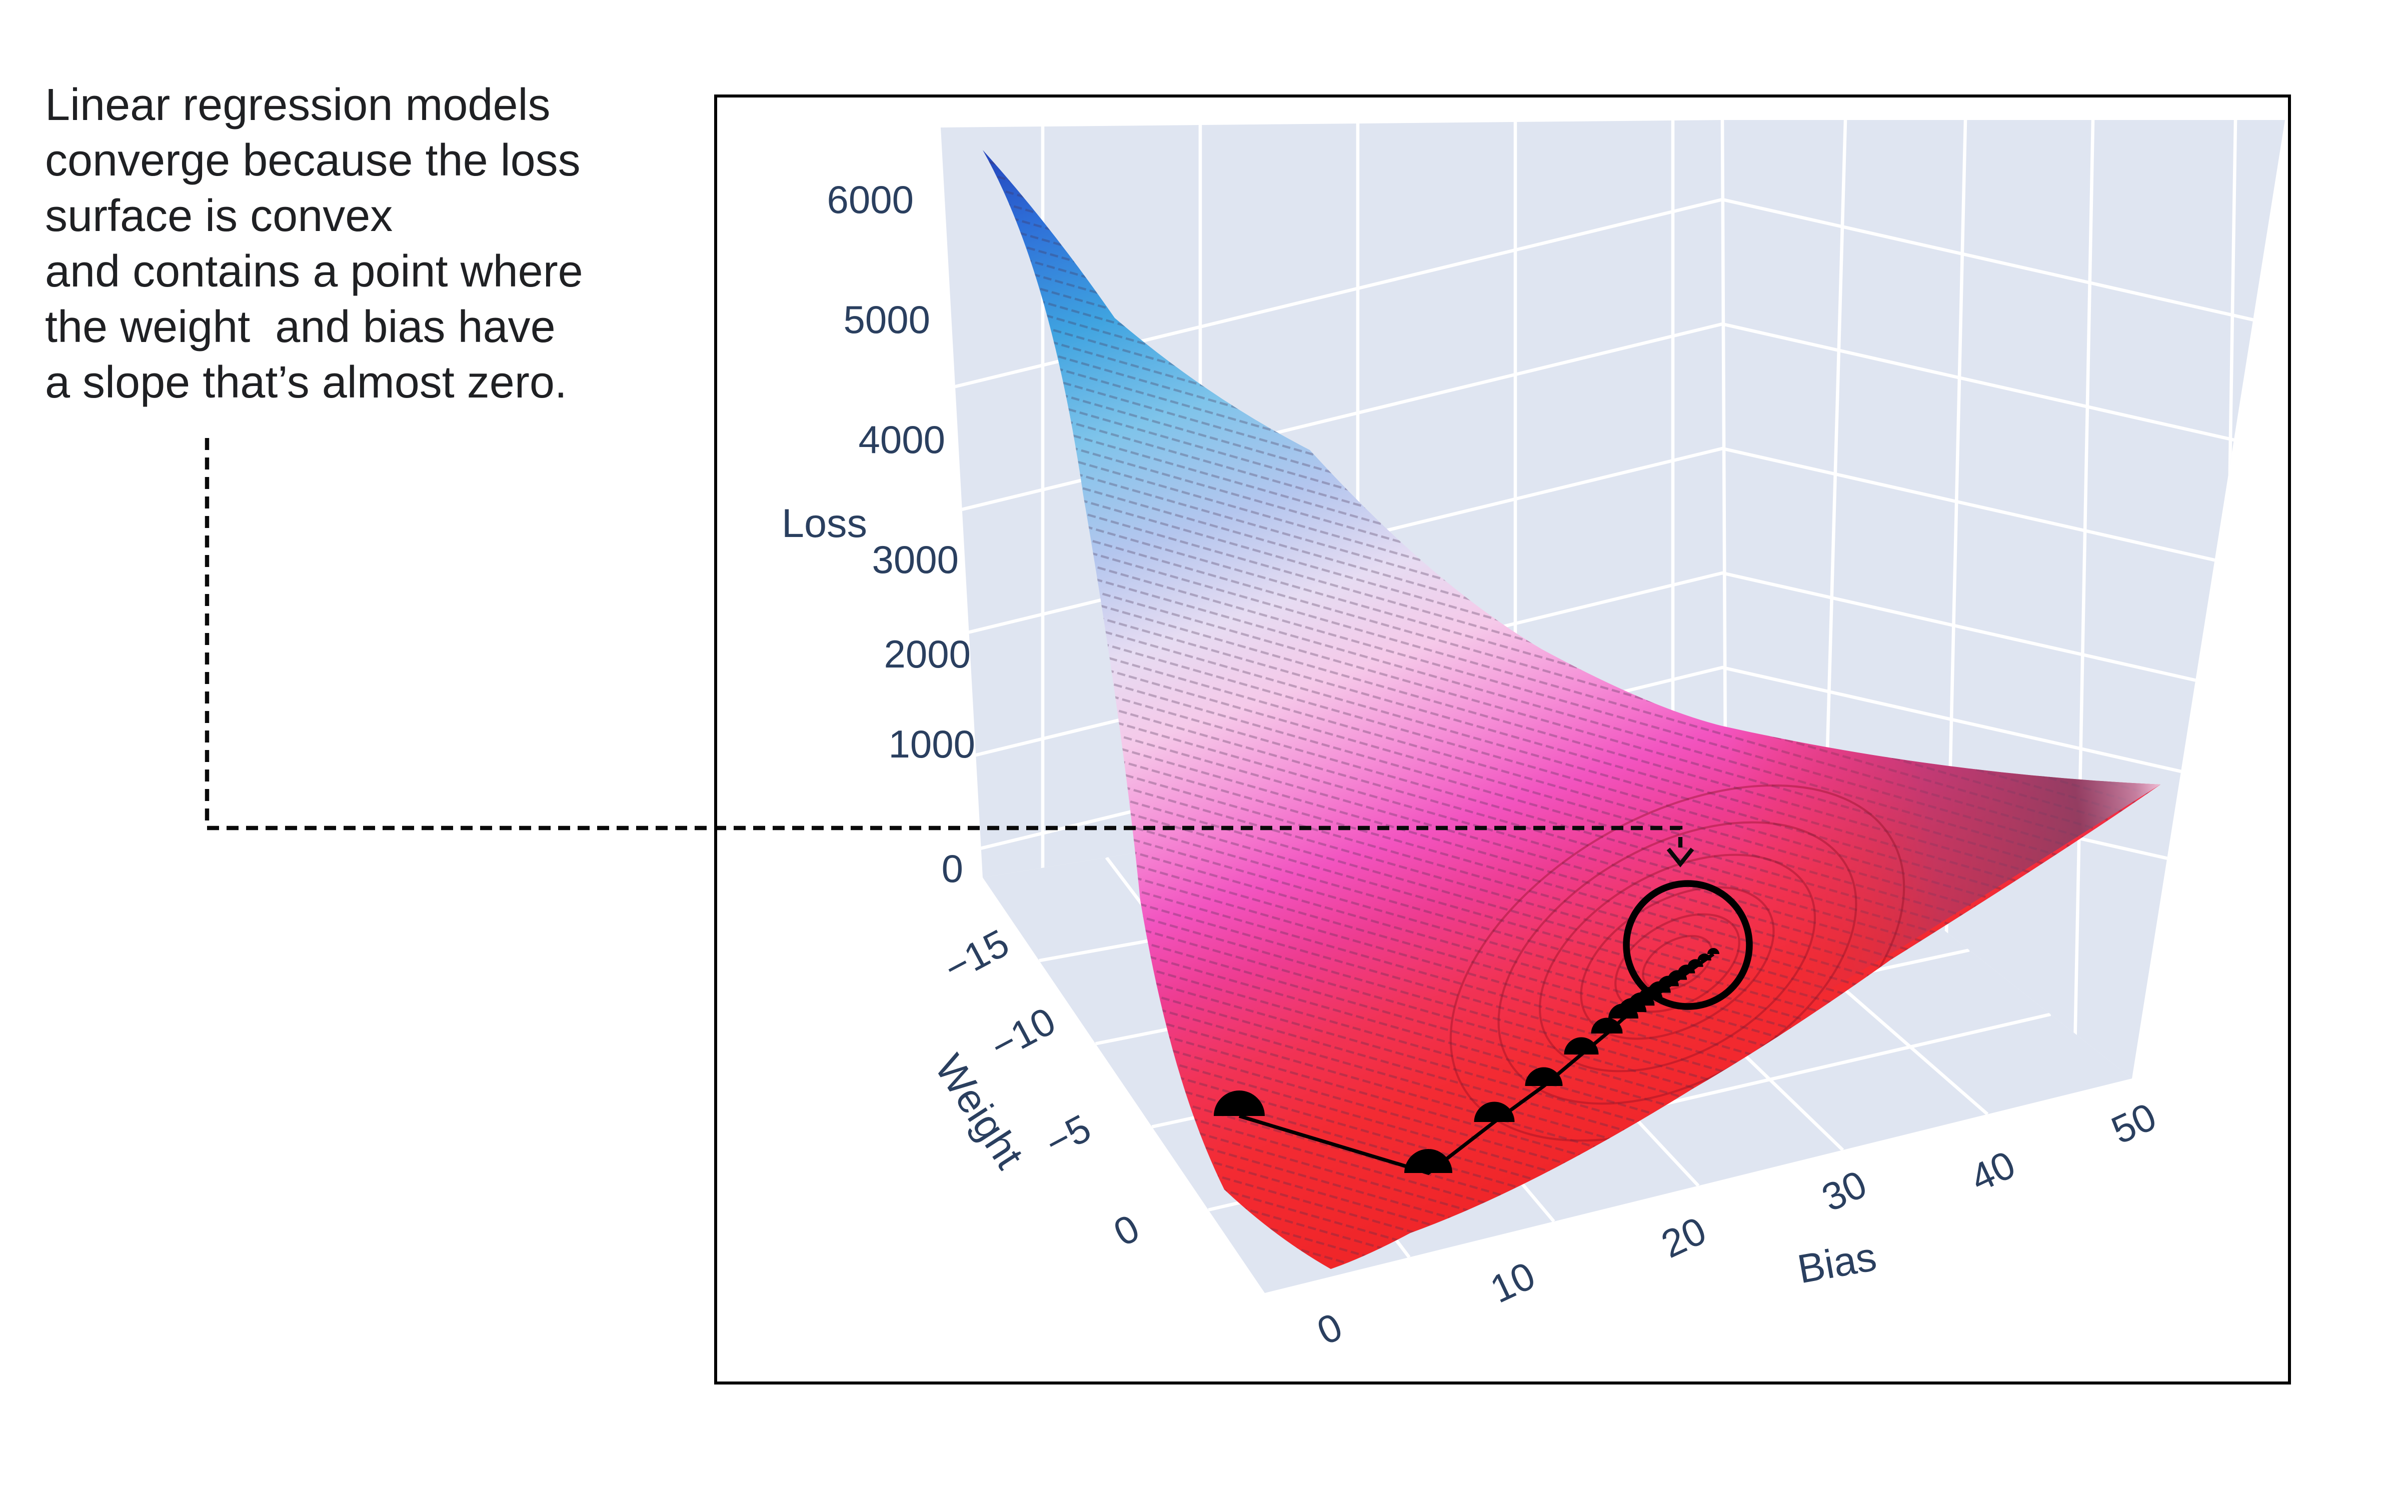 The image size is (2408, 1512). I want to click on weight-tick: −10, so click(1022, 1033).